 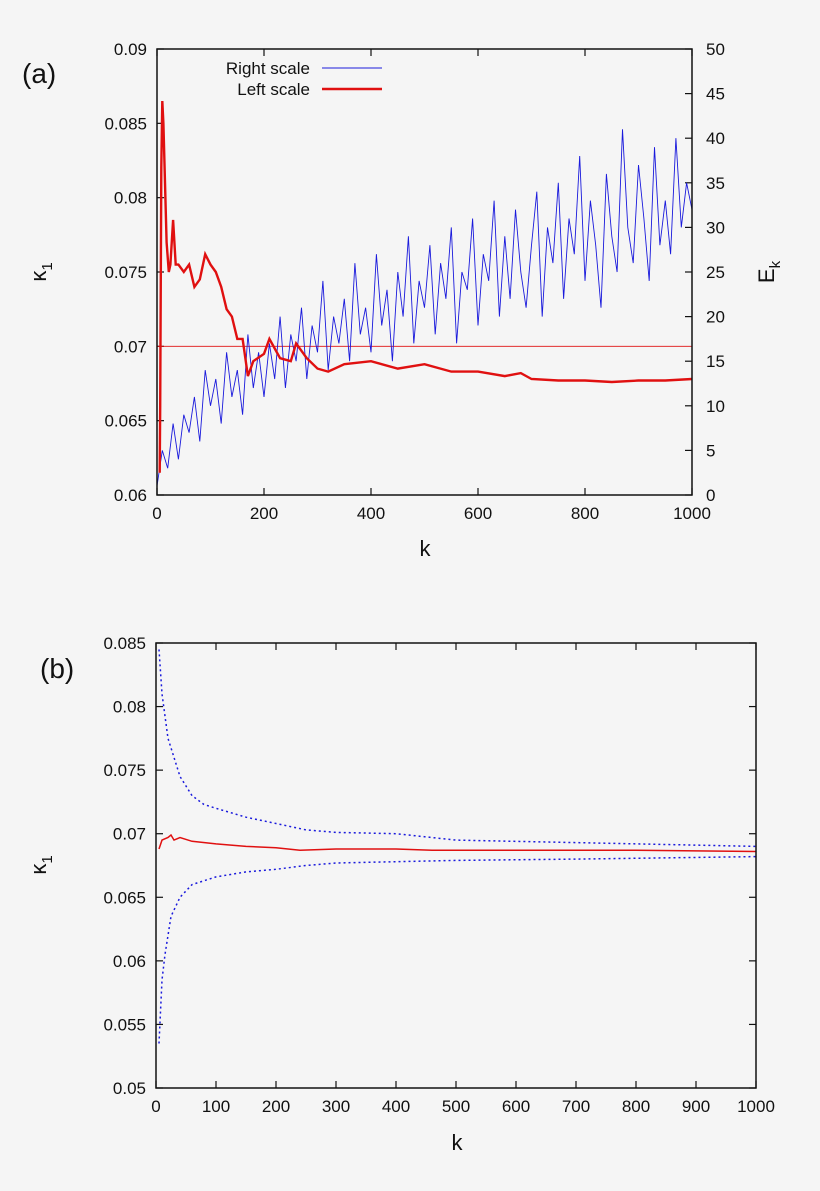 I want to click on y-tick-label: 0.09, so click(x=130, y=49).